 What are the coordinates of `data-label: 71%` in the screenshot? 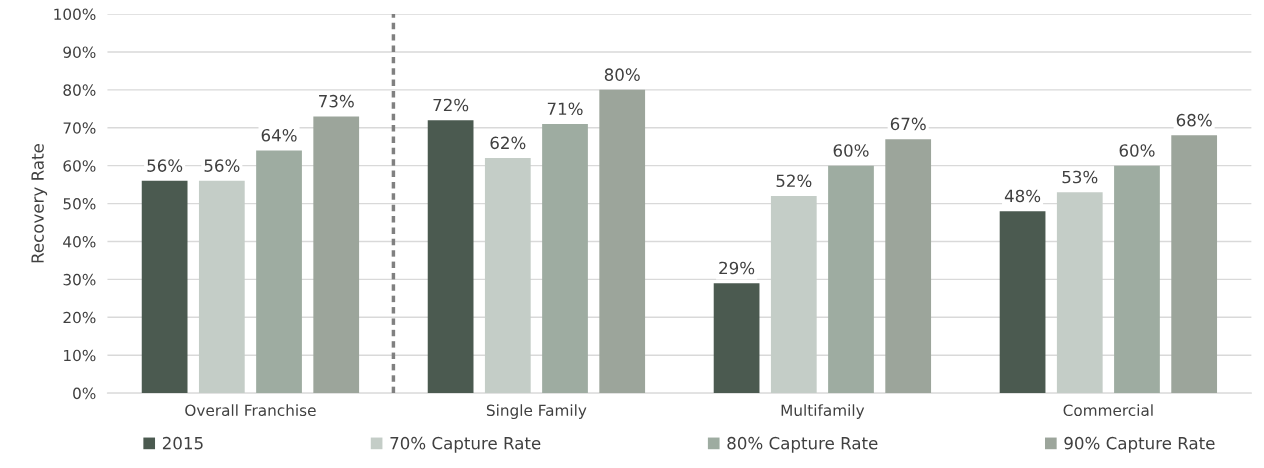 It's located at (565, 109).